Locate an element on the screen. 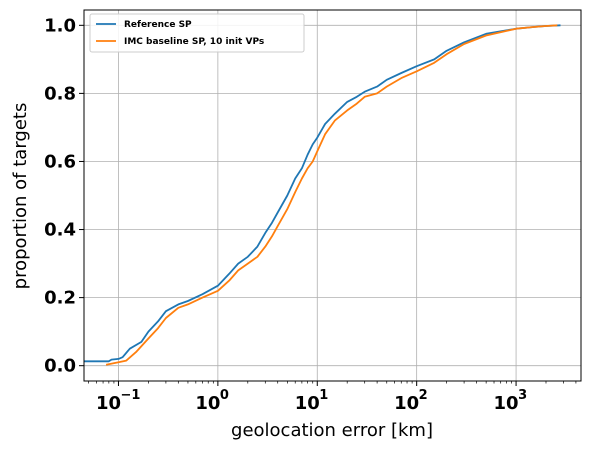 The image size is (590, 450). legend-label: IMC baseline SP, 10 init VPs is located at coordinates (194, 42).